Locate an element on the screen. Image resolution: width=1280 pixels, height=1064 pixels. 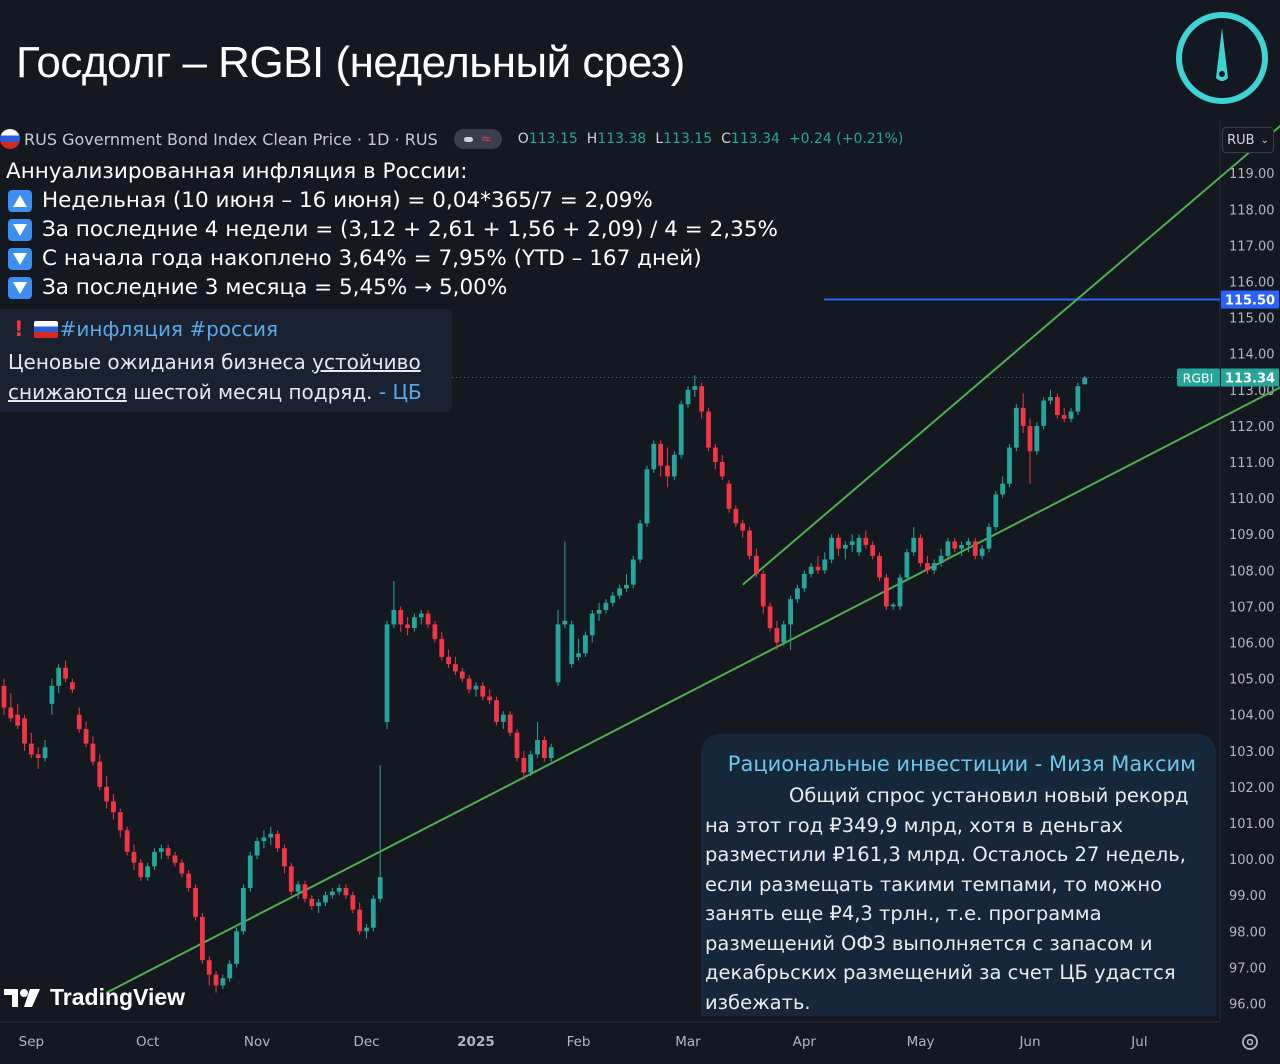
close-label: C is located at coordinates (726, 139).